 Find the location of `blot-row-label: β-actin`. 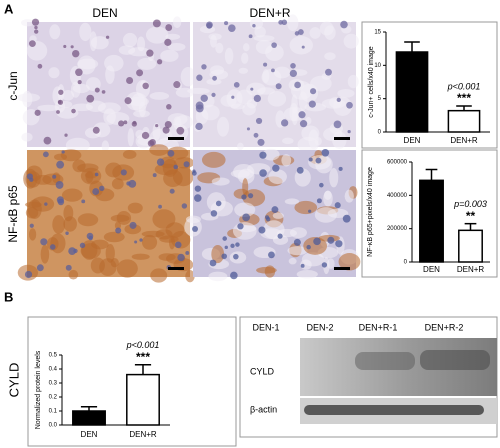

blot-row-label: β-actin is located at coordinates (263, 409).